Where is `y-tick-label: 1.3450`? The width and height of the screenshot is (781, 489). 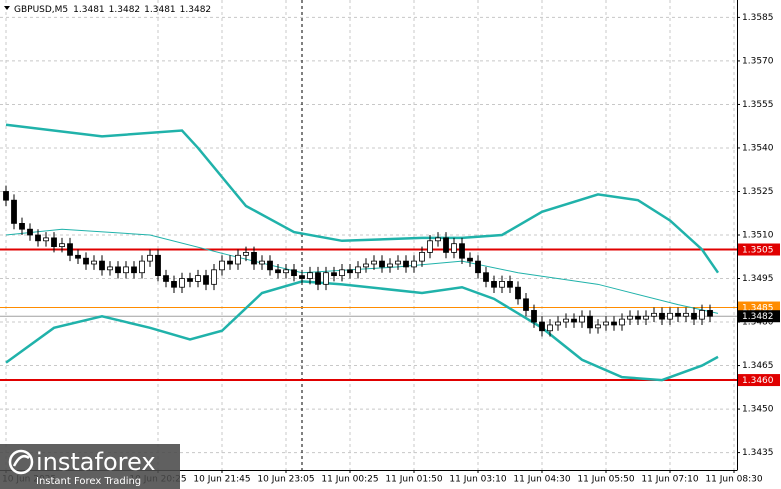 y-tick-label: 1.3450 is located at coordinates (758, 410).